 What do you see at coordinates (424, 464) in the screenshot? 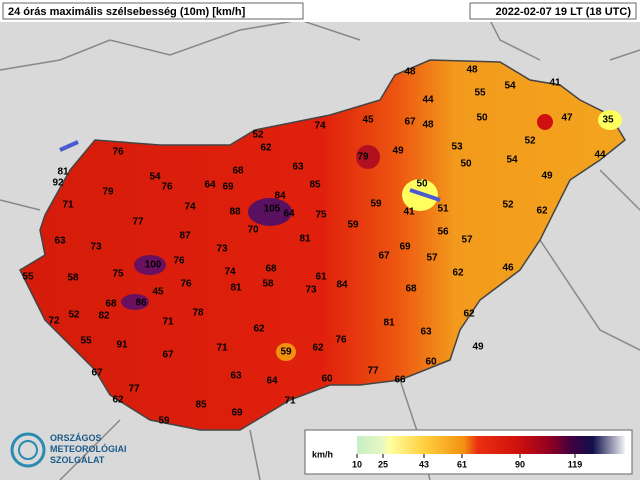
I see `legend-tick-label: 43` at bounding box center [424, 464].